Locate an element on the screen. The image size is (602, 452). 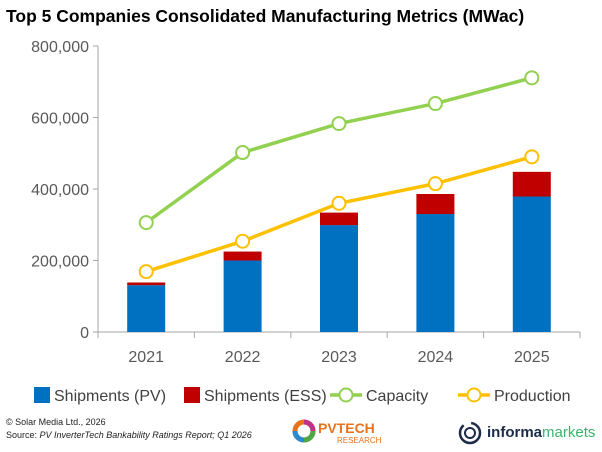
y-tick-label: 600,000 is located at coordinates (60, 119).